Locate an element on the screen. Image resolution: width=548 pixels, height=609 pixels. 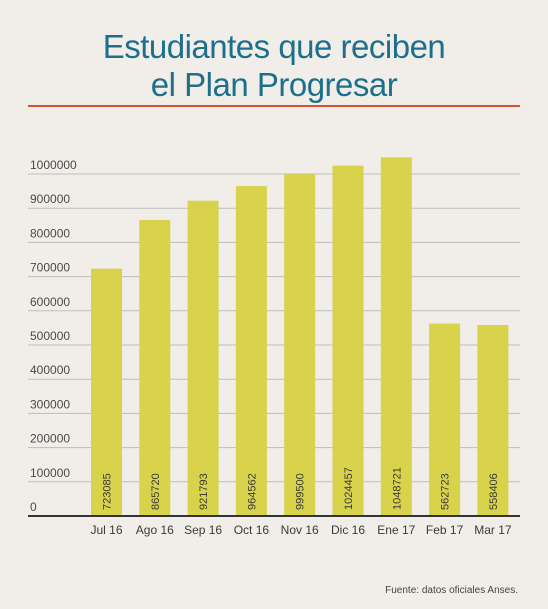
y-tick-label: 100000 is located at coordinates (50, 473).